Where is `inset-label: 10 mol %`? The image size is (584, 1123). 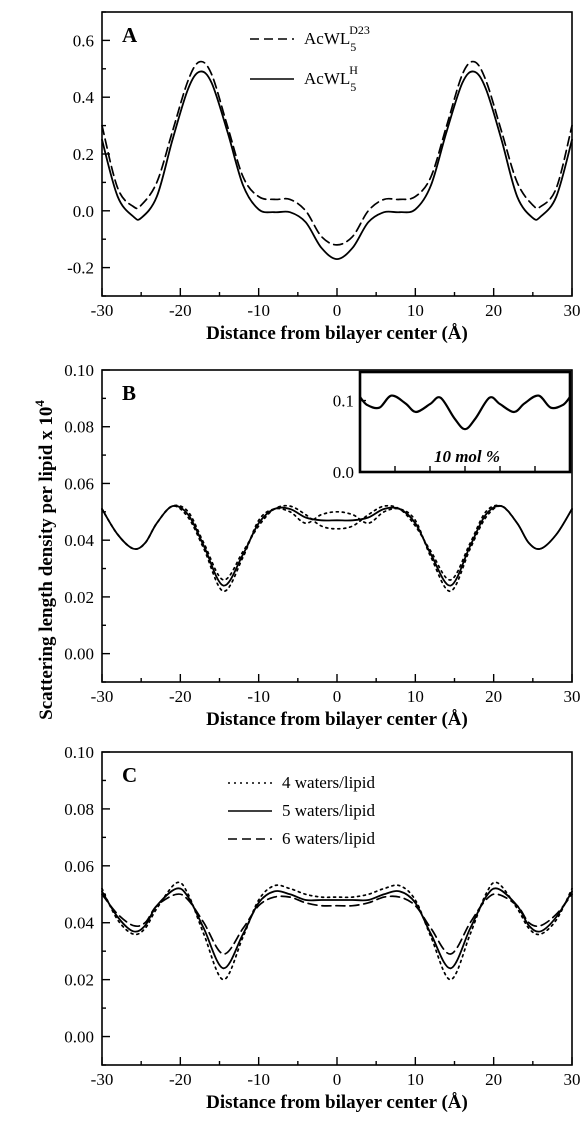
inset-label: 10 mol % is located at coordinates (467, 456).